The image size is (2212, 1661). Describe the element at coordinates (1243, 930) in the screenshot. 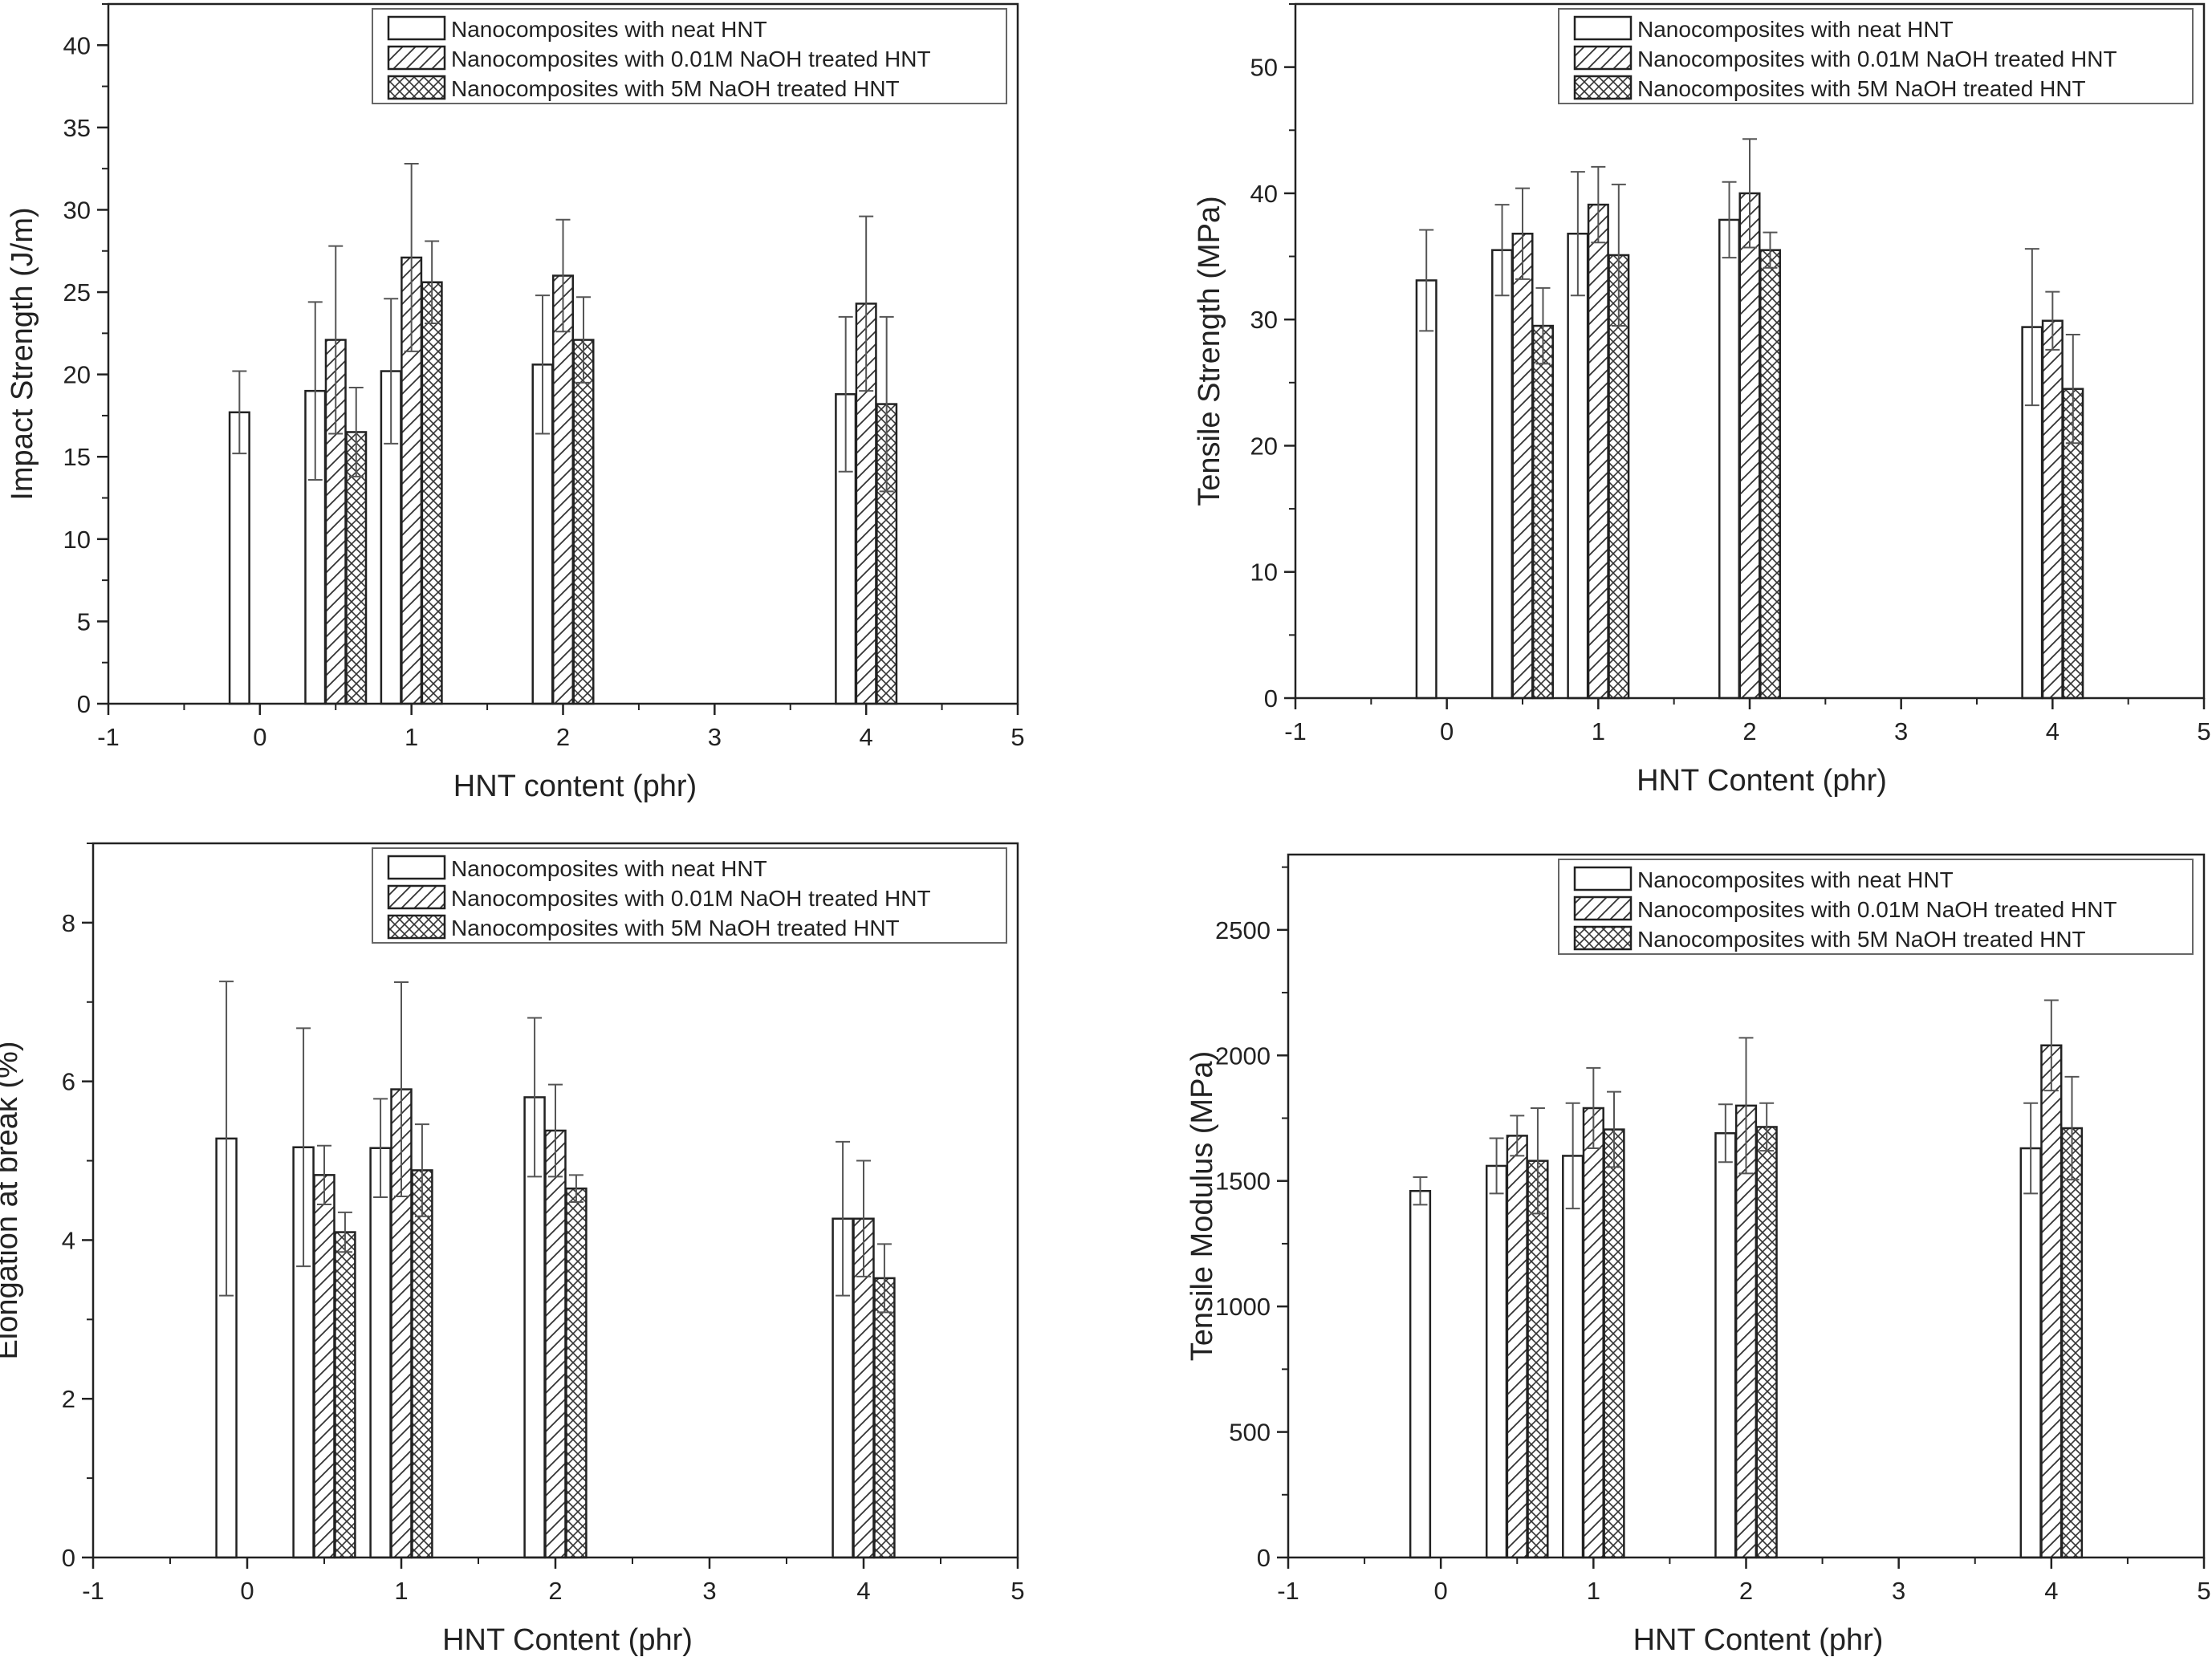

I see `y-tick-label: 2500` at that location.